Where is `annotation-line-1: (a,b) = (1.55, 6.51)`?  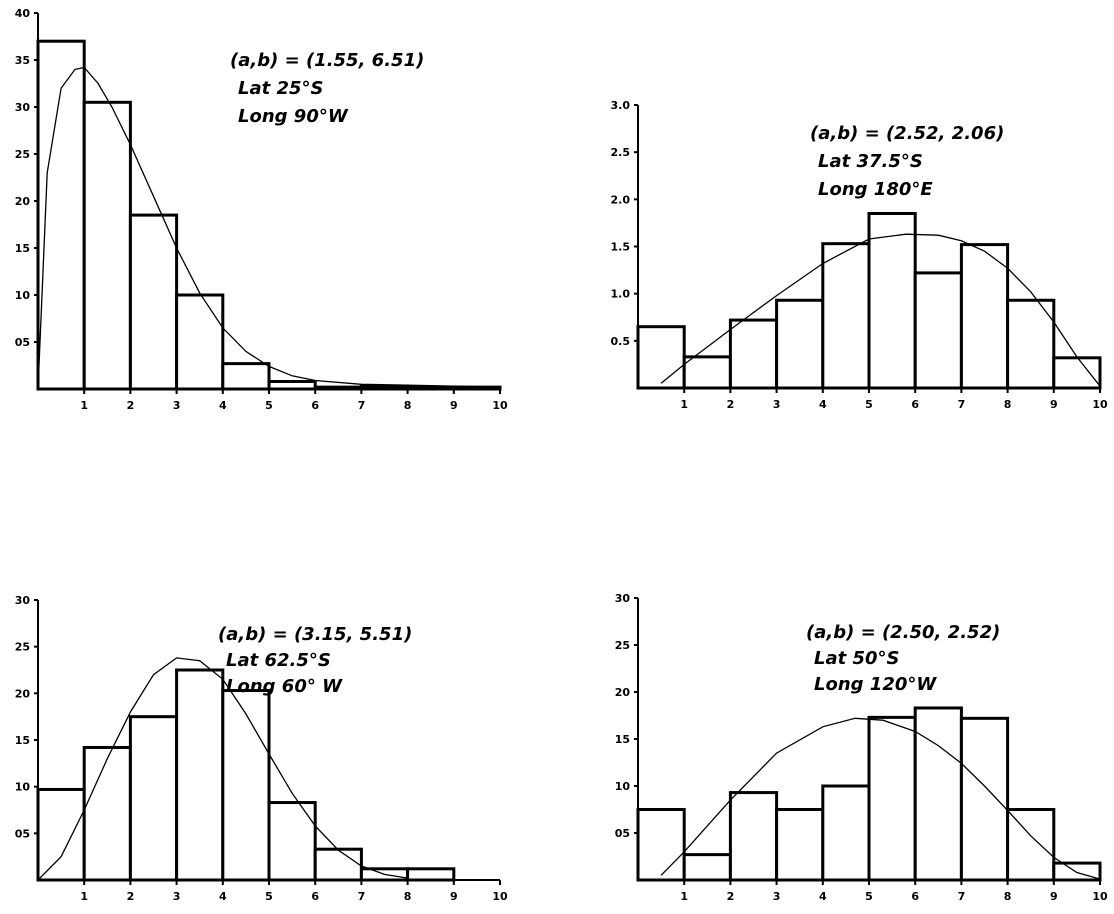 annotation-line-1: (a,b) = (1.55, 6.51) is located at coordinates (327, 60).